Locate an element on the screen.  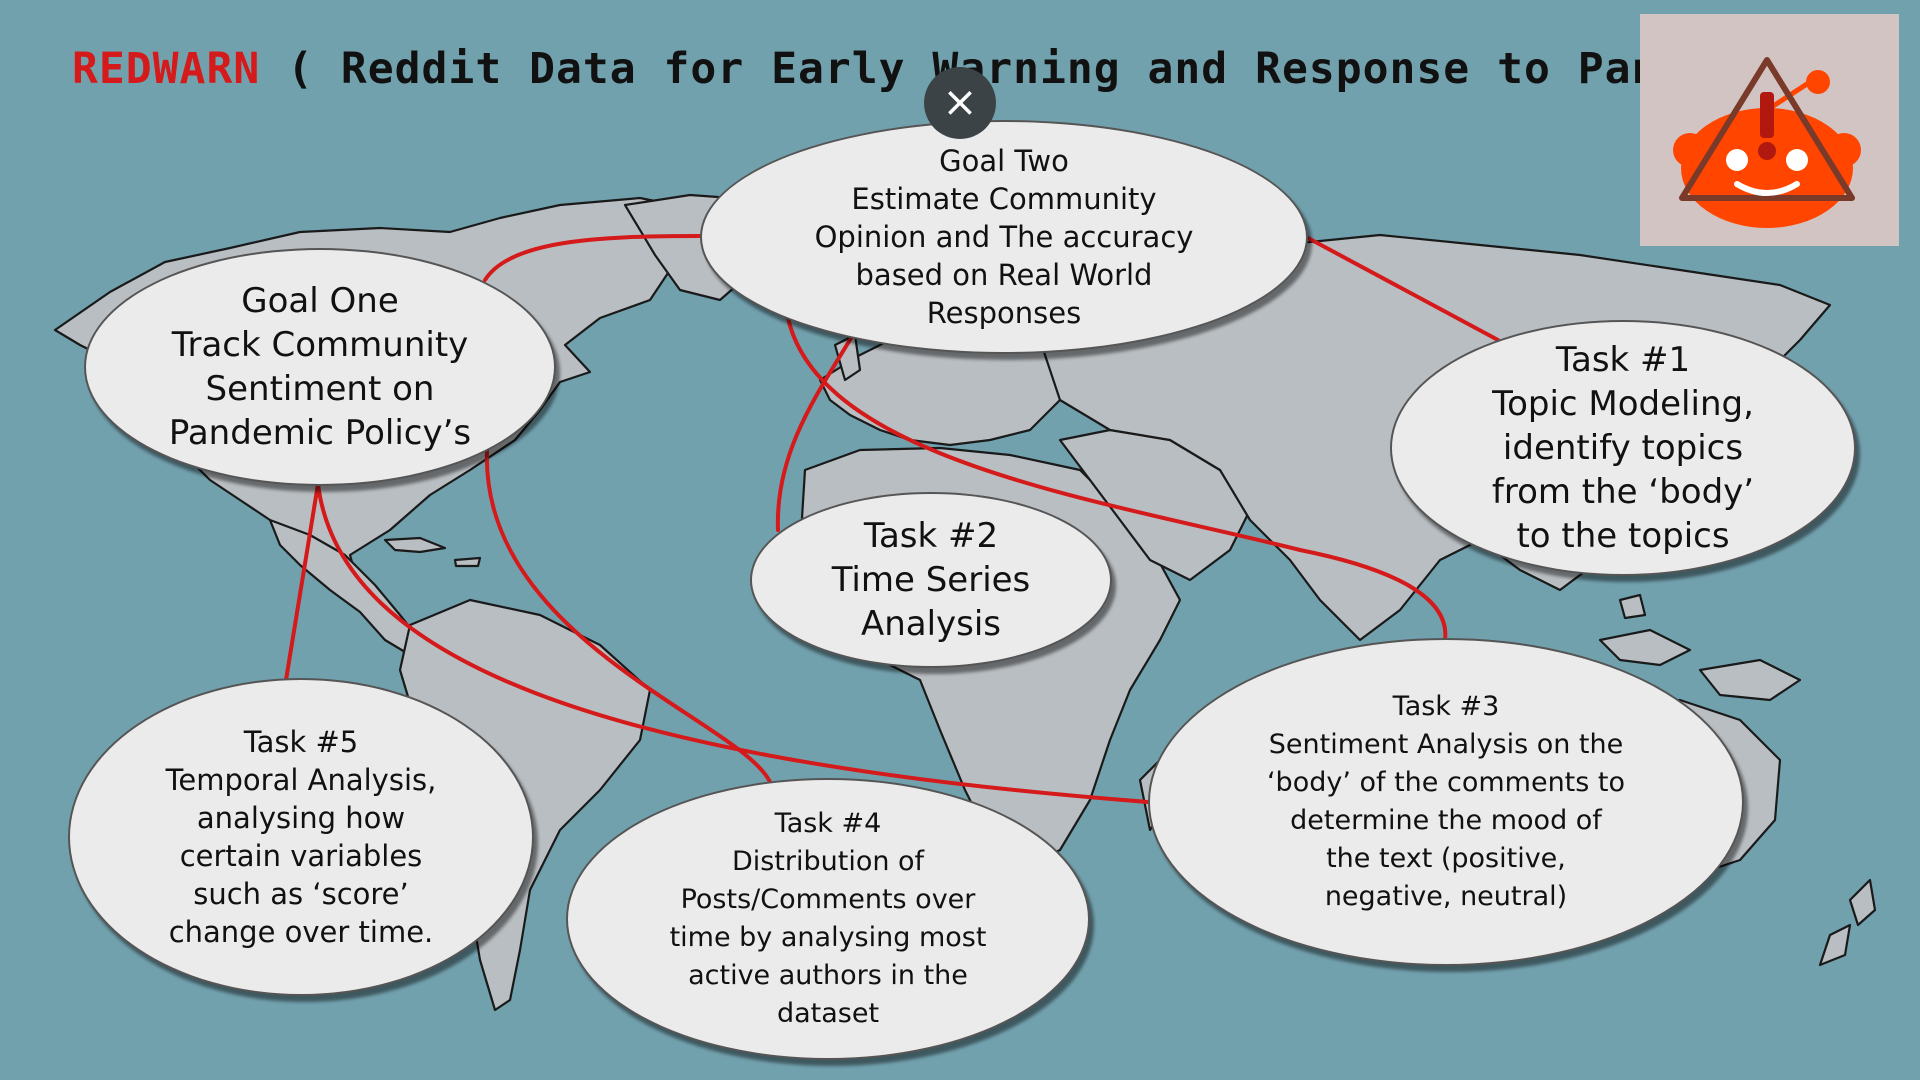
task2-label: Task #2 Time Series Analysis is located at coordinates (931, 580).